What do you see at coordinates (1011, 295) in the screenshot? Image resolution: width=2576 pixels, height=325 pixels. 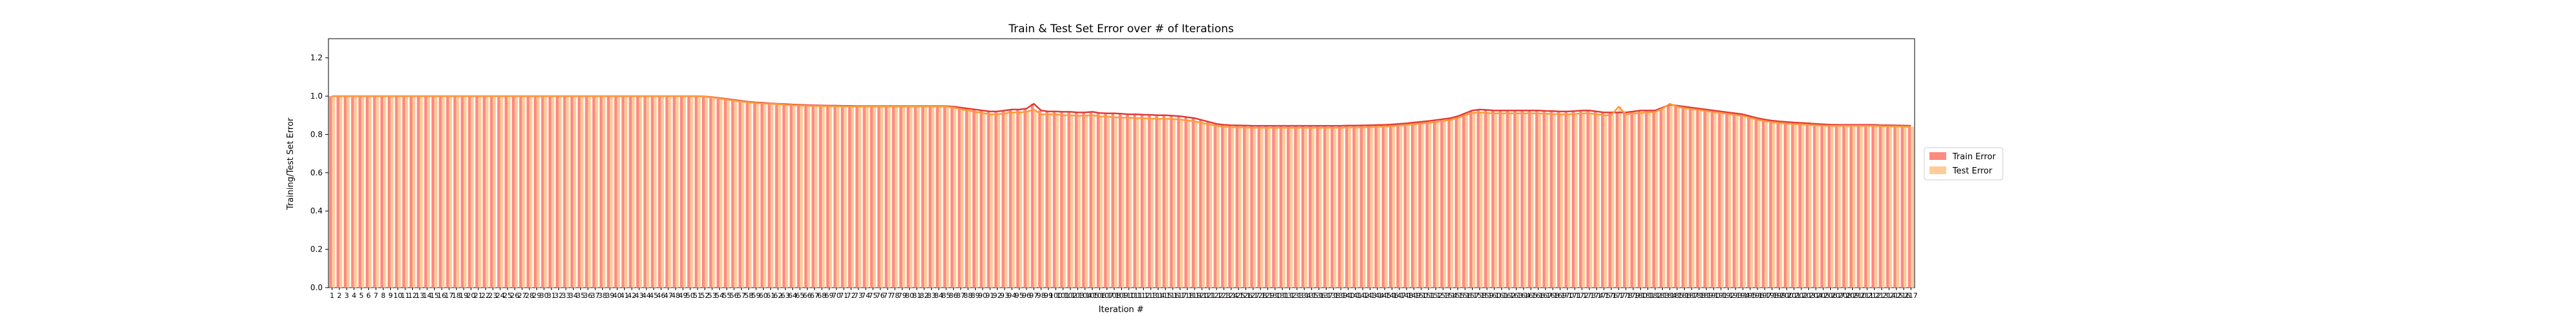 I see `x-tick-label: 94` at bounding box center [1011, 295].